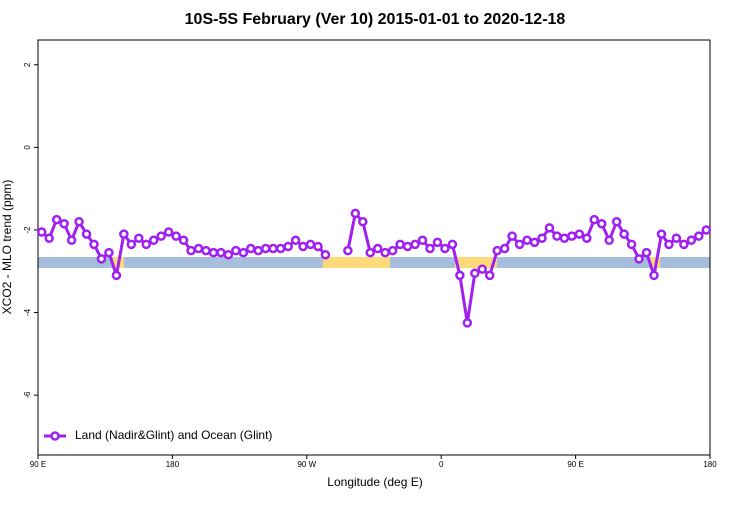  What do you see at coordinates (306, 464) in the screenshot?
I see `x-tick-label: 90 W` at bounding box center [306, 464].